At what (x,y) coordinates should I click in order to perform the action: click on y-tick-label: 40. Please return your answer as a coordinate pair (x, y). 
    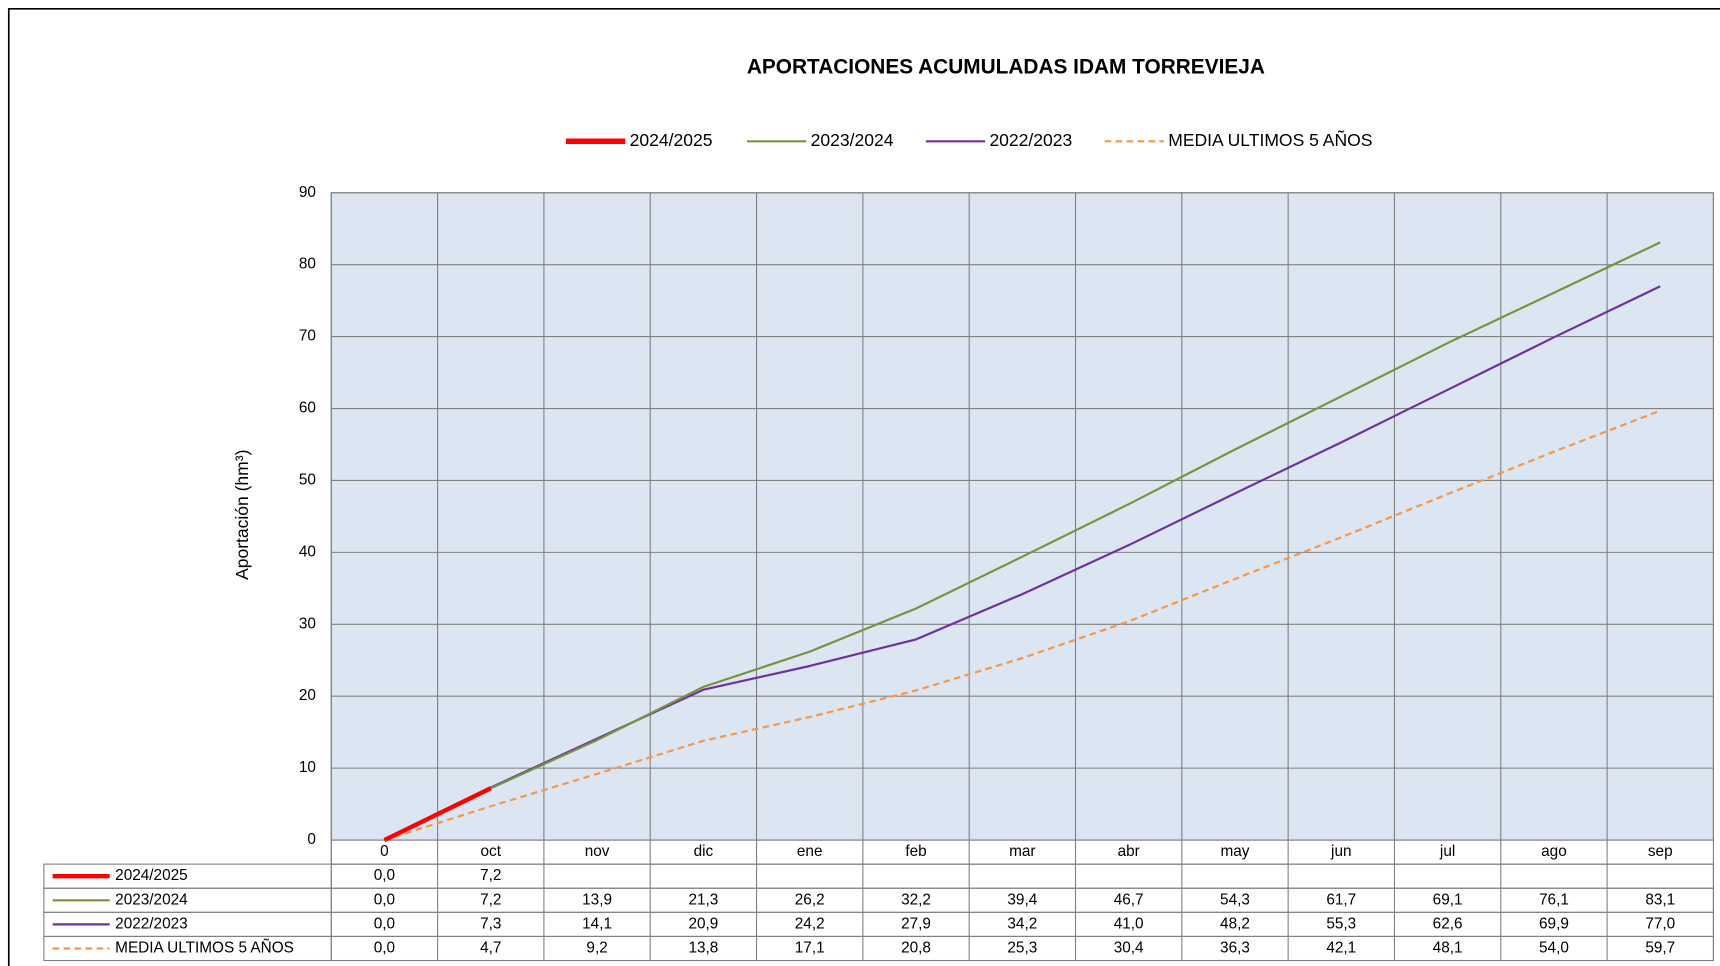
    Looking at the image, I should click on (307, 551).